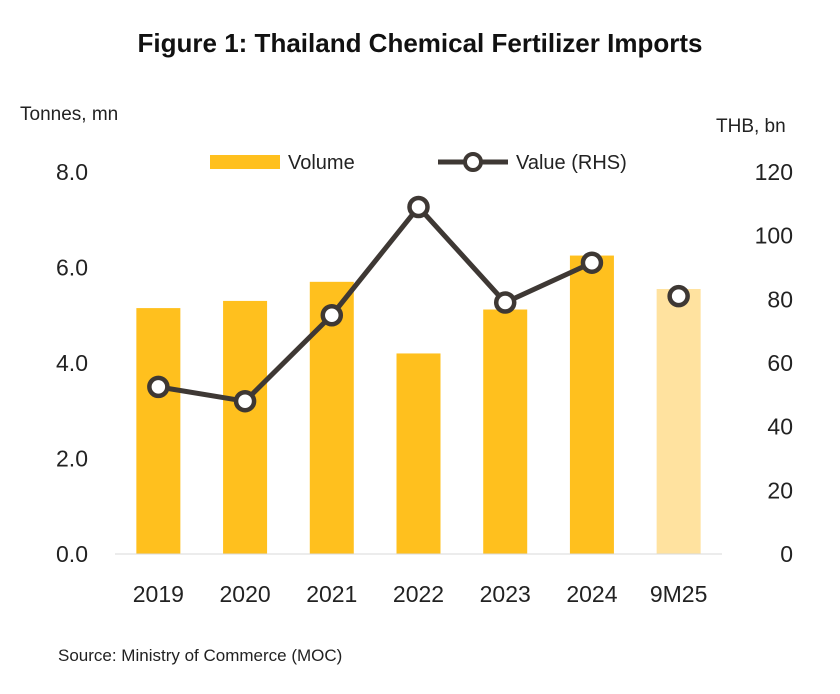 The image size is (840, 694). What do you see at coordinates (72, 459) in the screenshot?
I see `left-axis-tick-label: 2.0` at bounding box center [72, 459].